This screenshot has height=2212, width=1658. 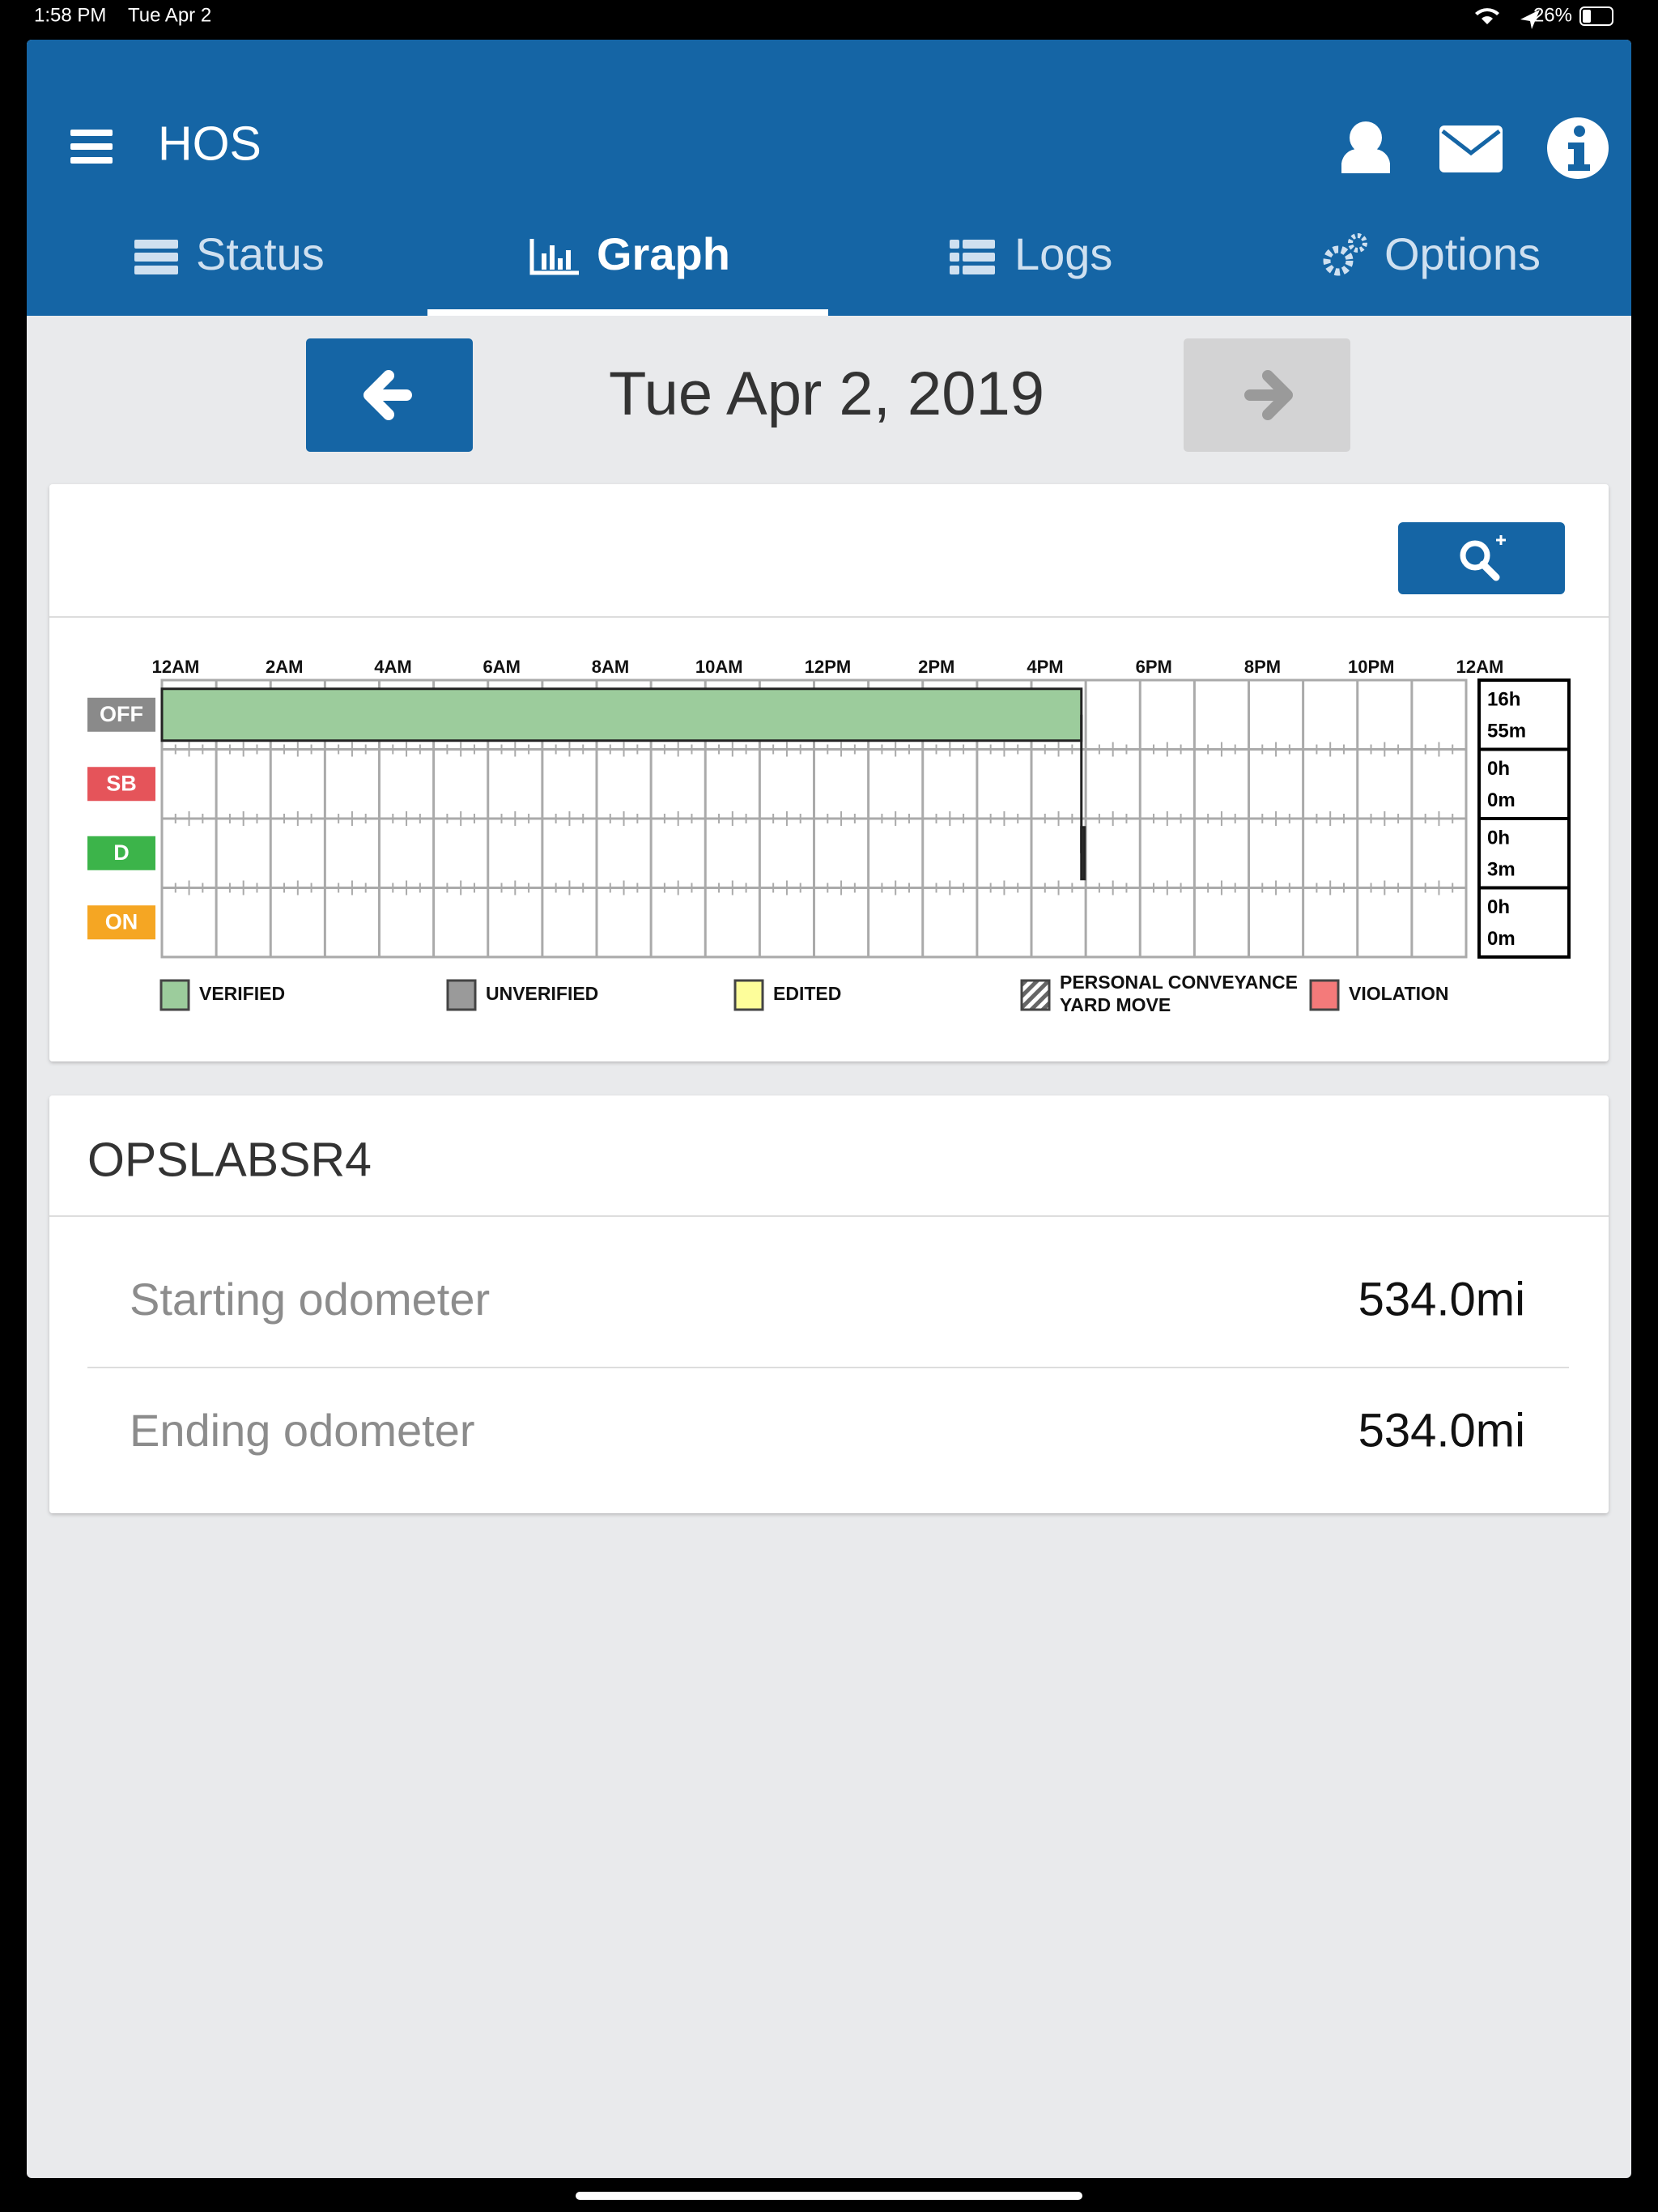 I want to click on status-label: OFF, so click(x=121, y=714).